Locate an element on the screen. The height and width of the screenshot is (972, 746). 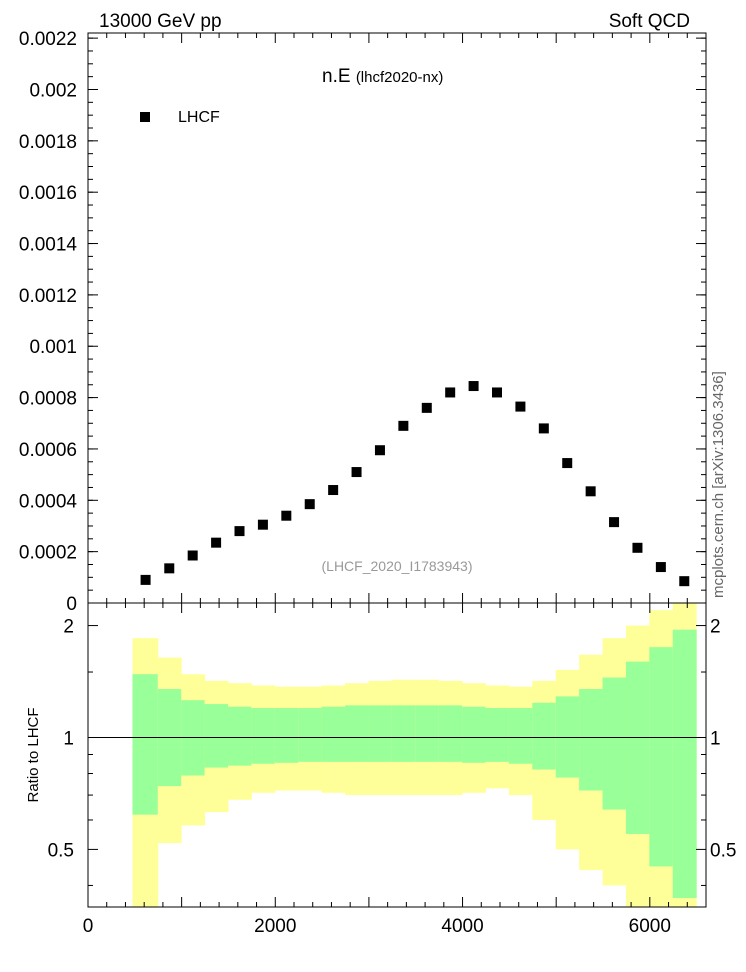
ratio-y-label: Ratio to LHCF is located at coordinates (33, 754).